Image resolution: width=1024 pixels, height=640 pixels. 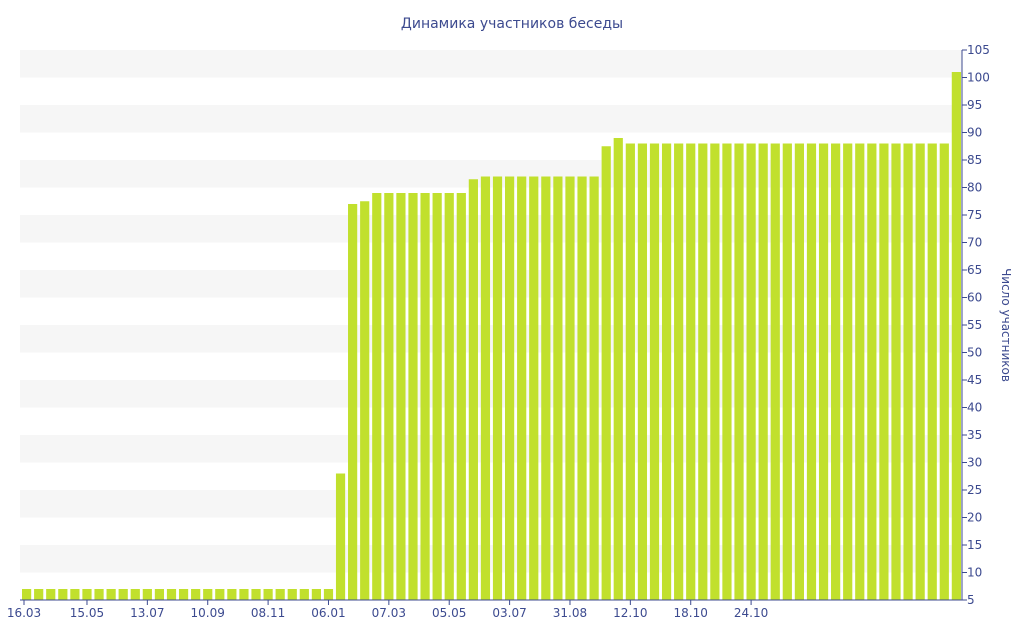 What do you see at coordinates (208, 613) in the screenshot?
I see `x-tick-label: 10.09` at bounding box center [208, 613].